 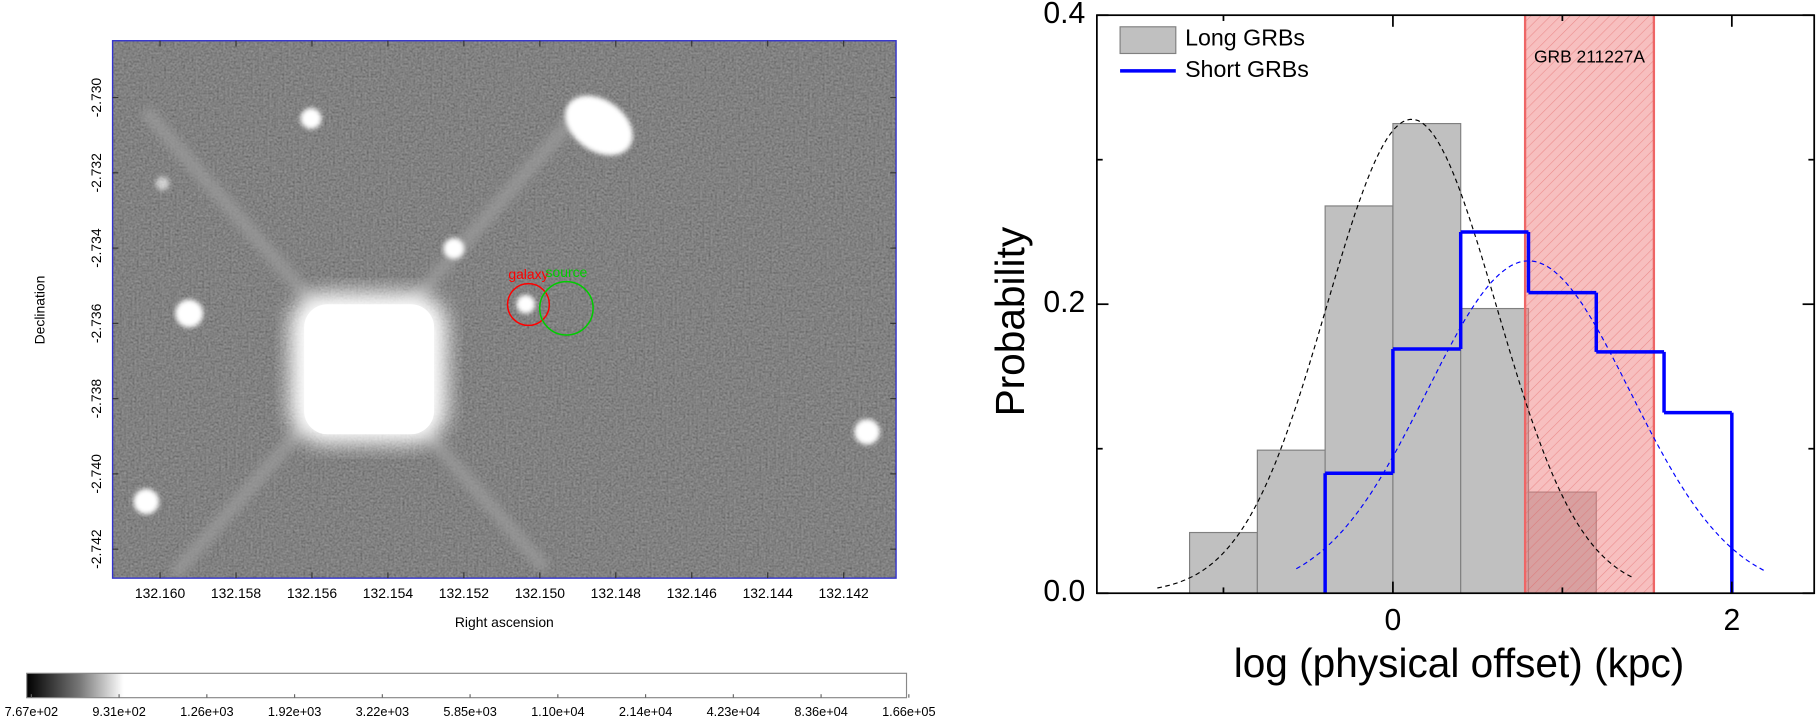 I want to click on x-tick-label: 132.156, so click(x=312, y=593).